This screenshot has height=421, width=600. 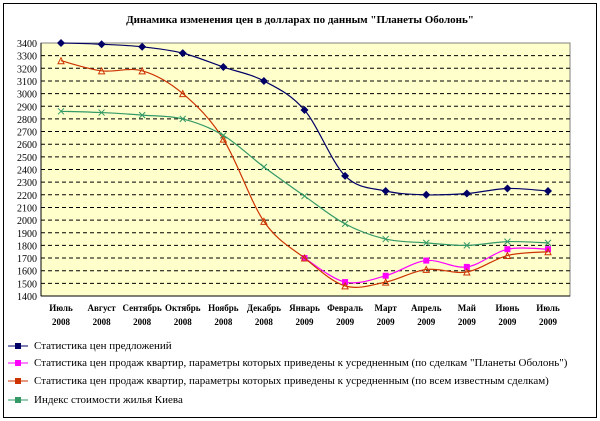 I want to click on x-tick-label: Июнь, so click(x=508, y=308).